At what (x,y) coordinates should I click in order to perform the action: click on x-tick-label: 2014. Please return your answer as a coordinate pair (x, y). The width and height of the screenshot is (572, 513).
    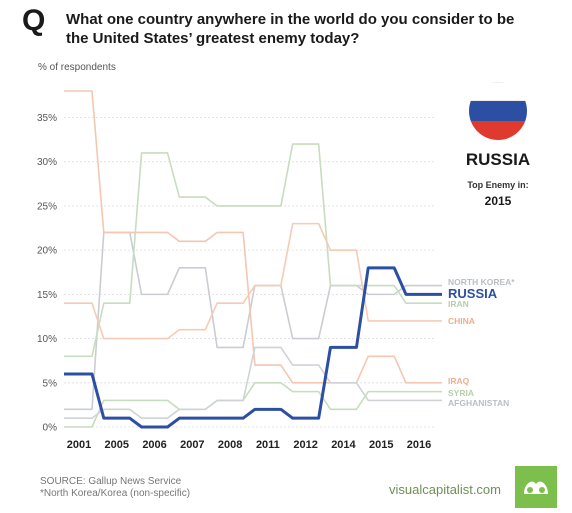
    Looking at the image, I should click on (343, 445).